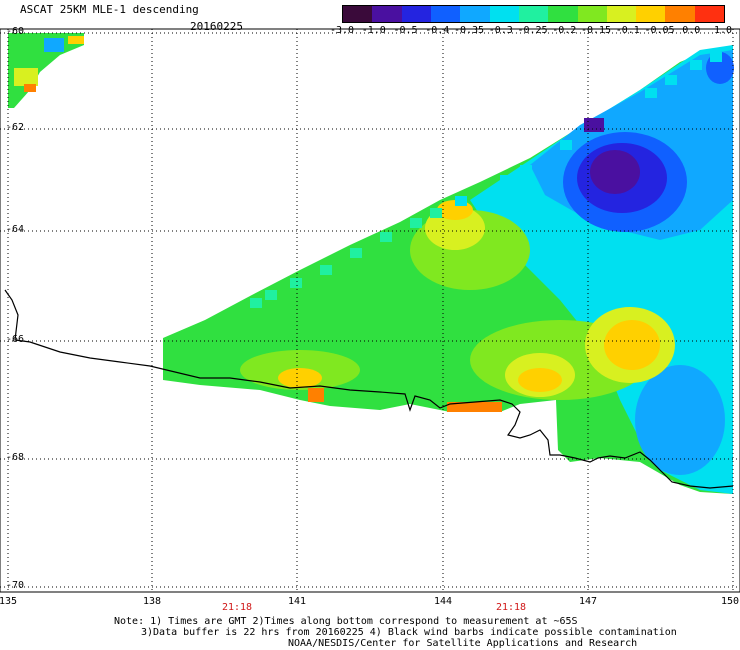  Describe the element at coordinates (76, 40) in the screenshot. I see `field-corner-orange` at that location.